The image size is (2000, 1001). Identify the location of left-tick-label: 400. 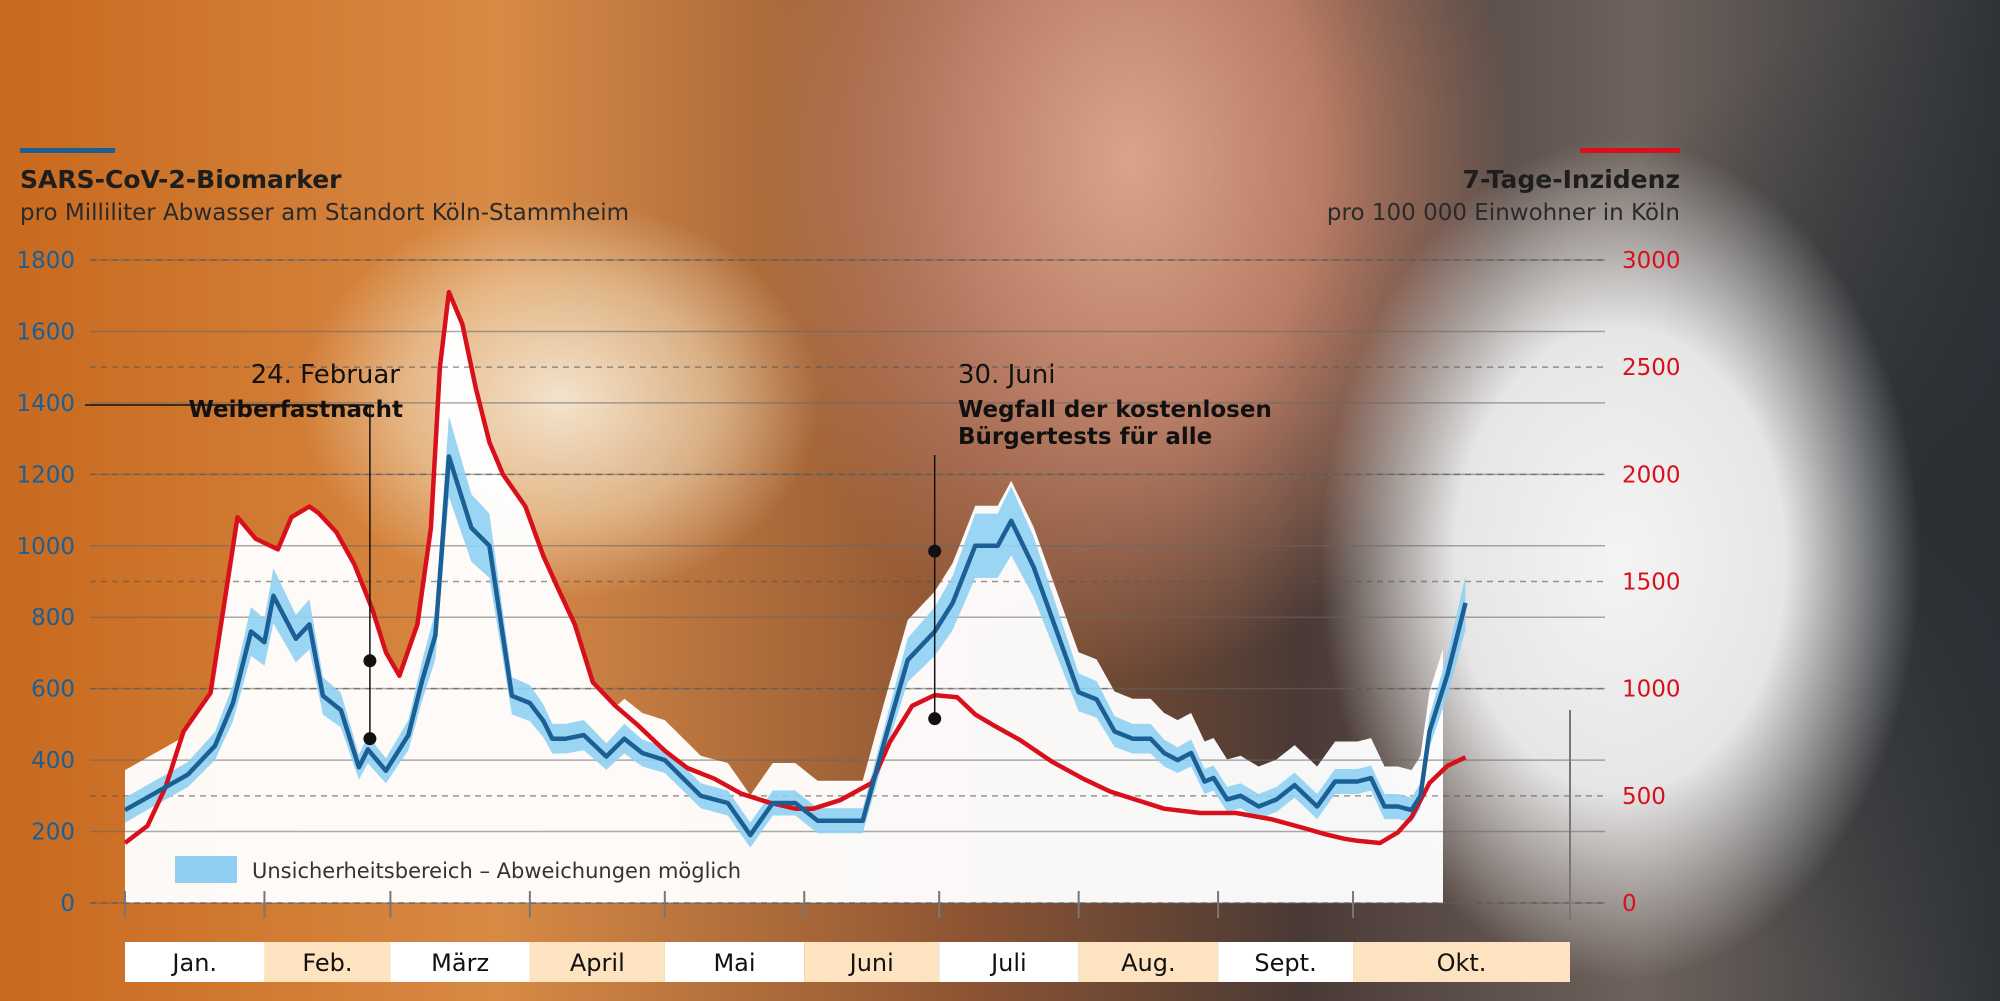
(53, 761).